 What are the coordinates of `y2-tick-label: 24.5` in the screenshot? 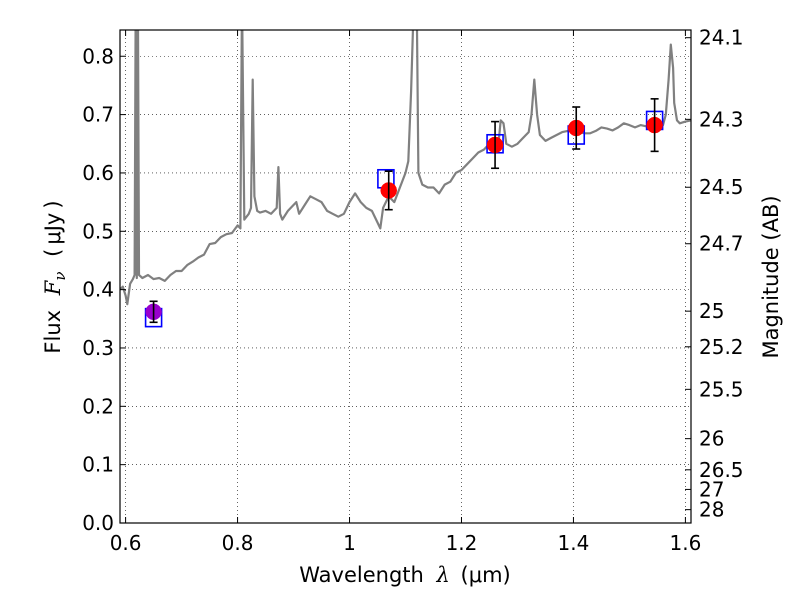 It's located at (721, 187).